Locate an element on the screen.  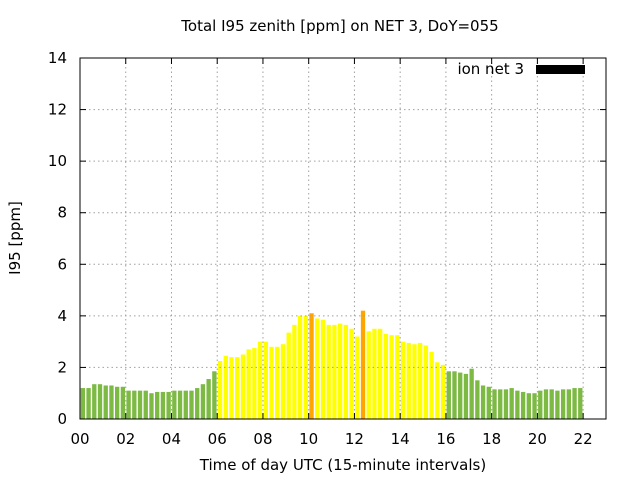
x-tick-label: 06 is located at coordinates (217, 439).